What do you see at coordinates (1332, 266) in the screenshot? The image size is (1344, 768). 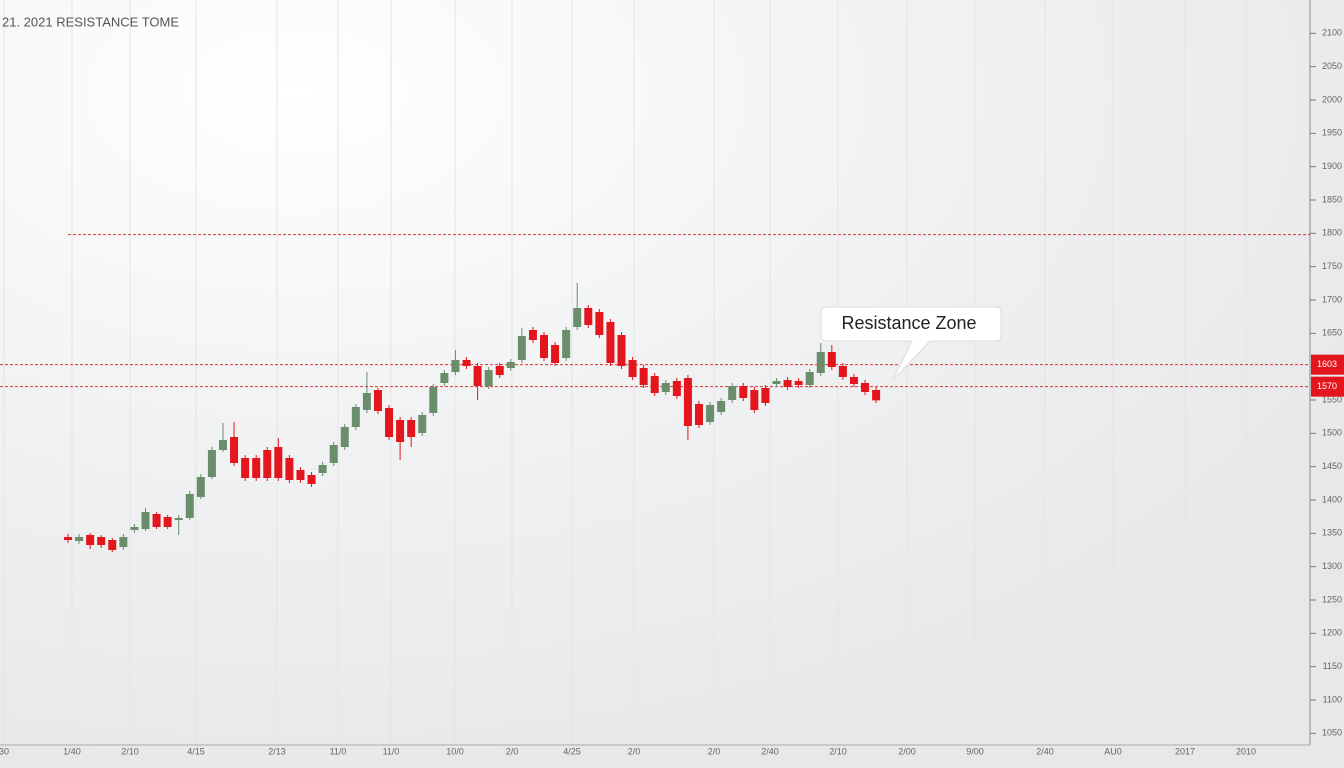 I see `y-tick-label: 1750` at bounding box center [1332, 266].